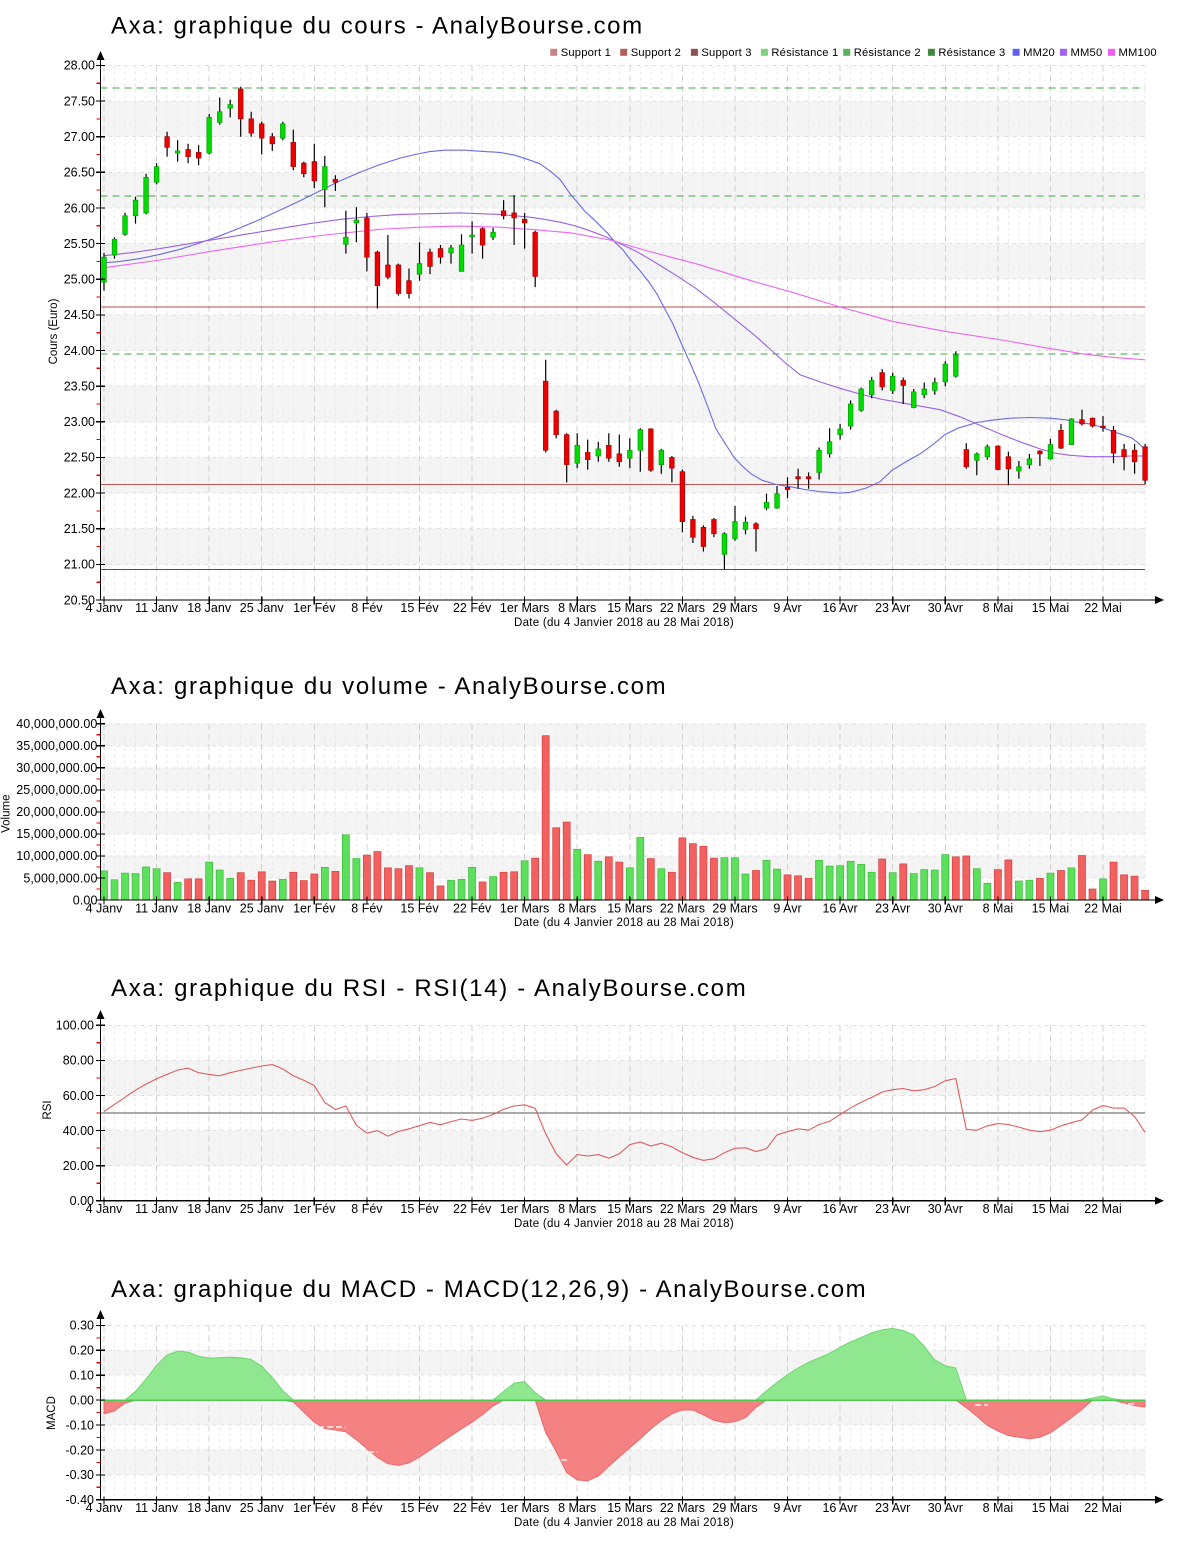 This screenshot has height=1555, width=1200. What do you see at coordinates (79, 315) in the screenshot?
I see `svg-text: 24.50` at bounding box center [79, 315].